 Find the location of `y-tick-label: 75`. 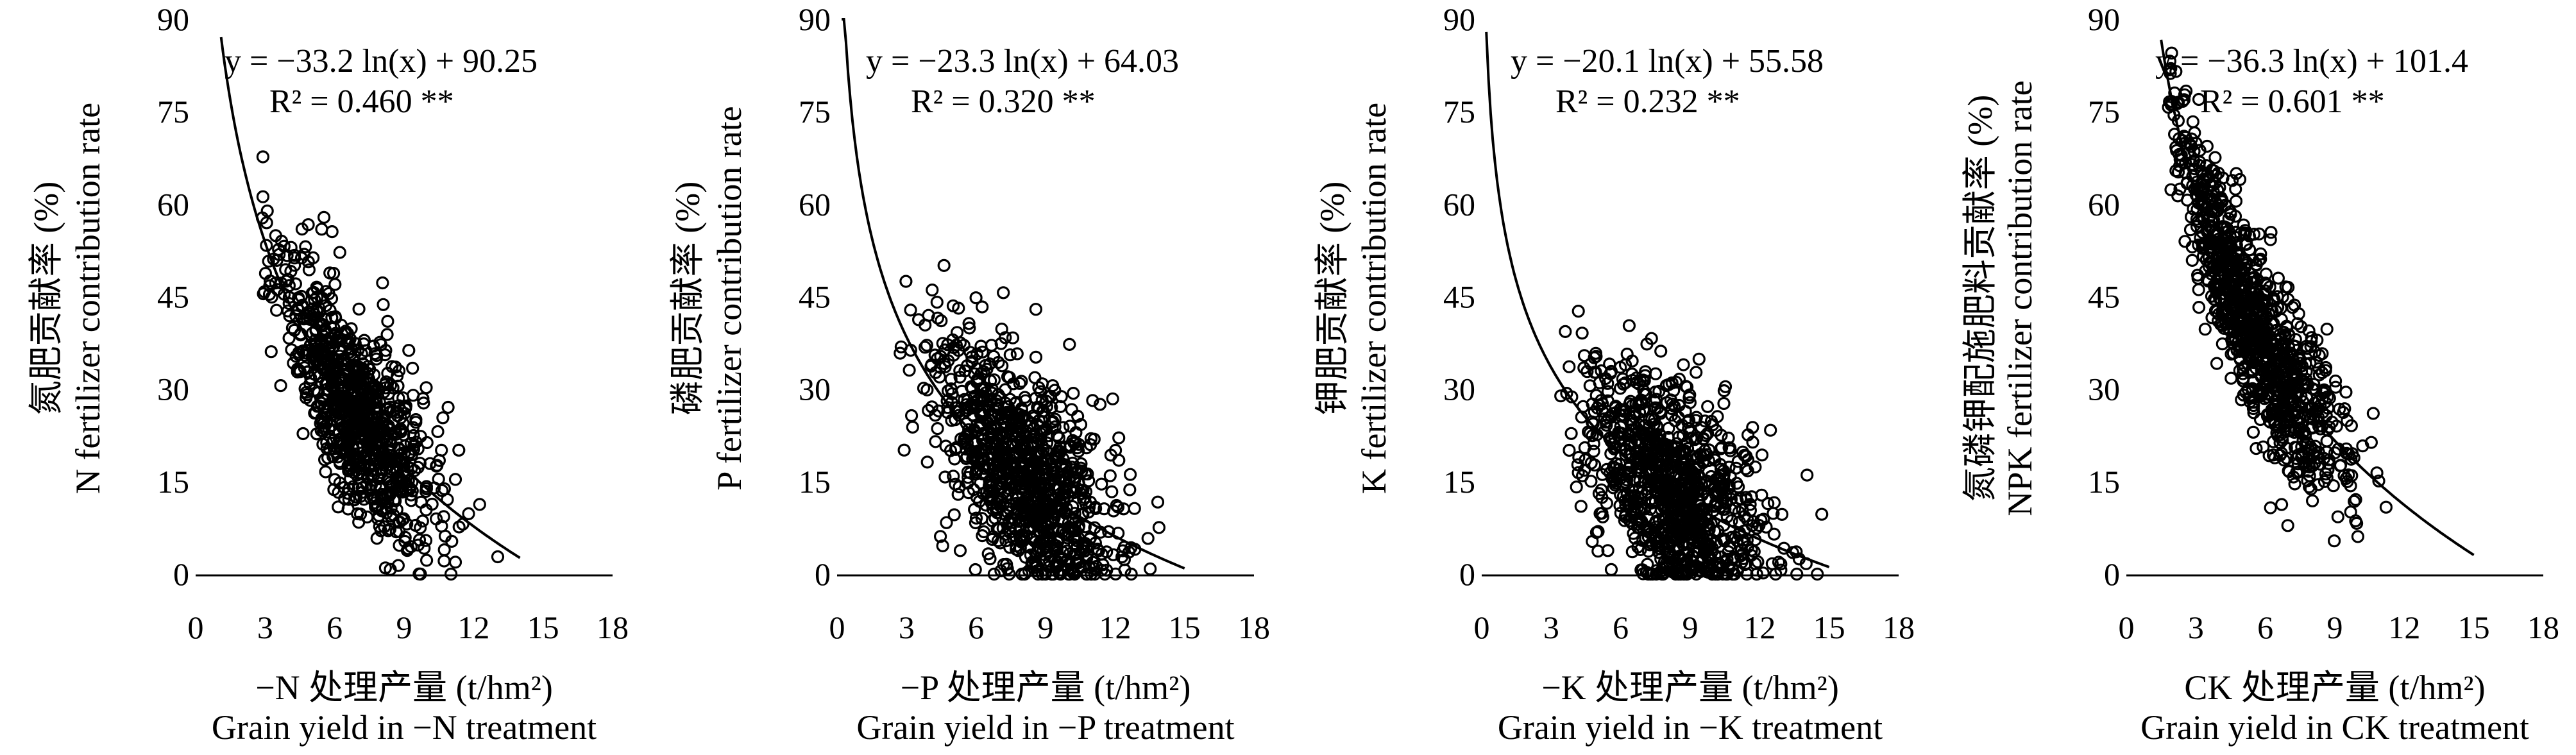

y-tick-label: 75 is located at coordinates (2104, 112).